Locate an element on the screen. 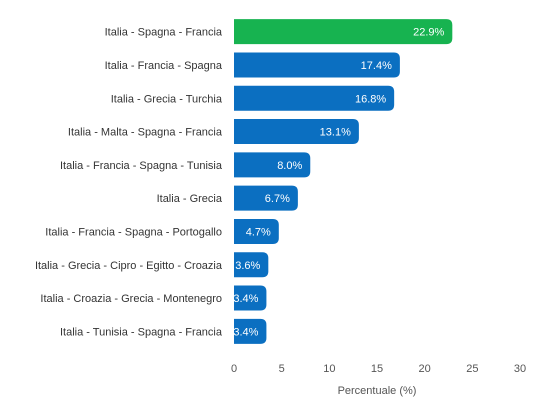 This screenshot has height=412, width=544. bar-value-label: 6.7% is located at coordinates (277, 199).